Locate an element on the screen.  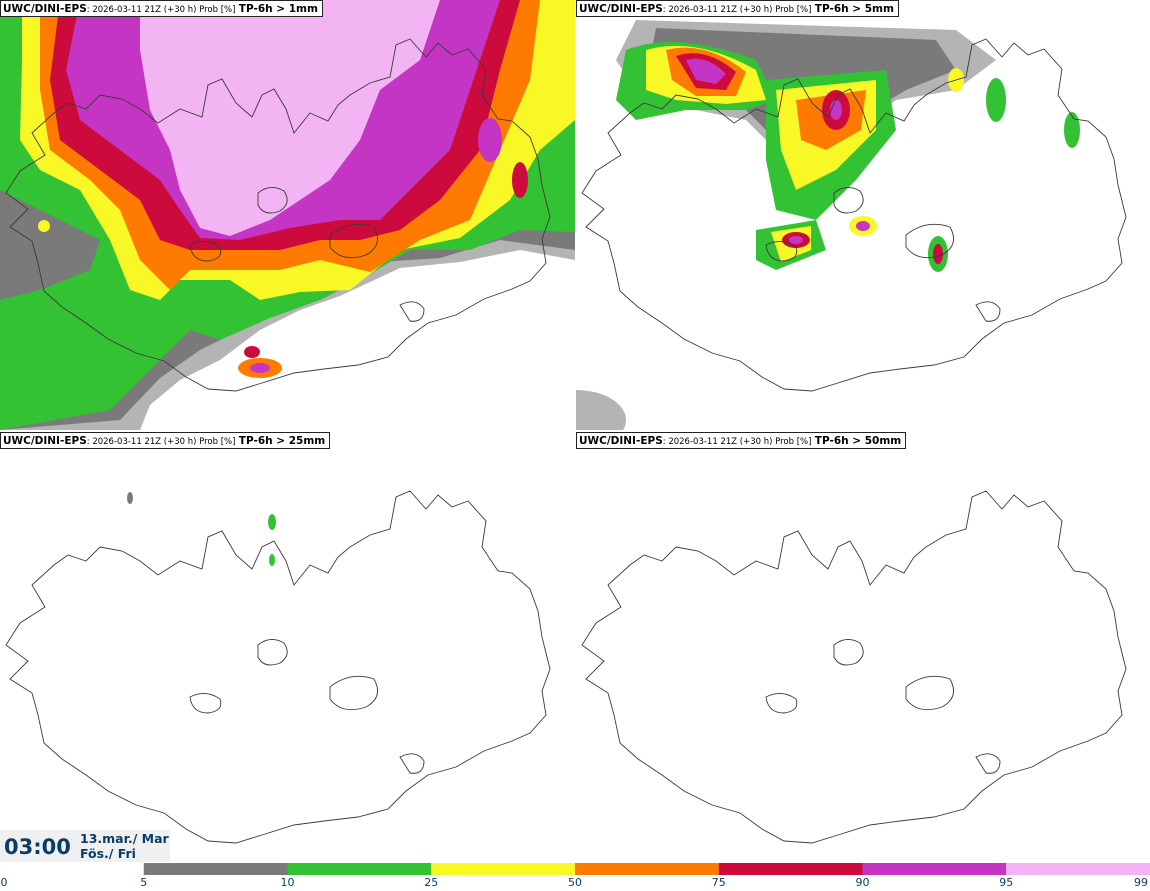
colorbar-tick-label: 95 is located at coordinates (1006, 882).